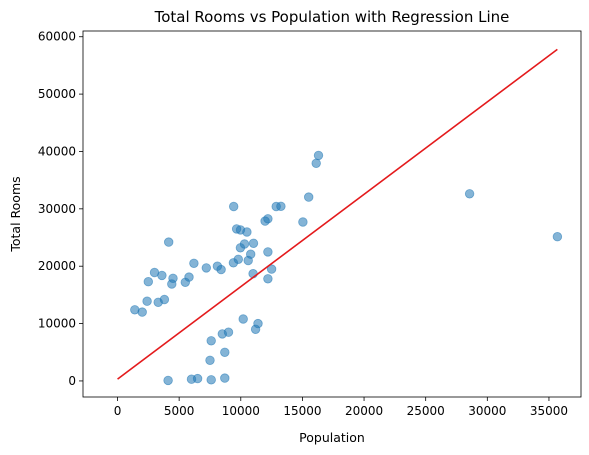  What do you see at coordinates (57, 324) in the screenshot?
I see `y-tick-label: 10000` at bounding box center [57, 324].